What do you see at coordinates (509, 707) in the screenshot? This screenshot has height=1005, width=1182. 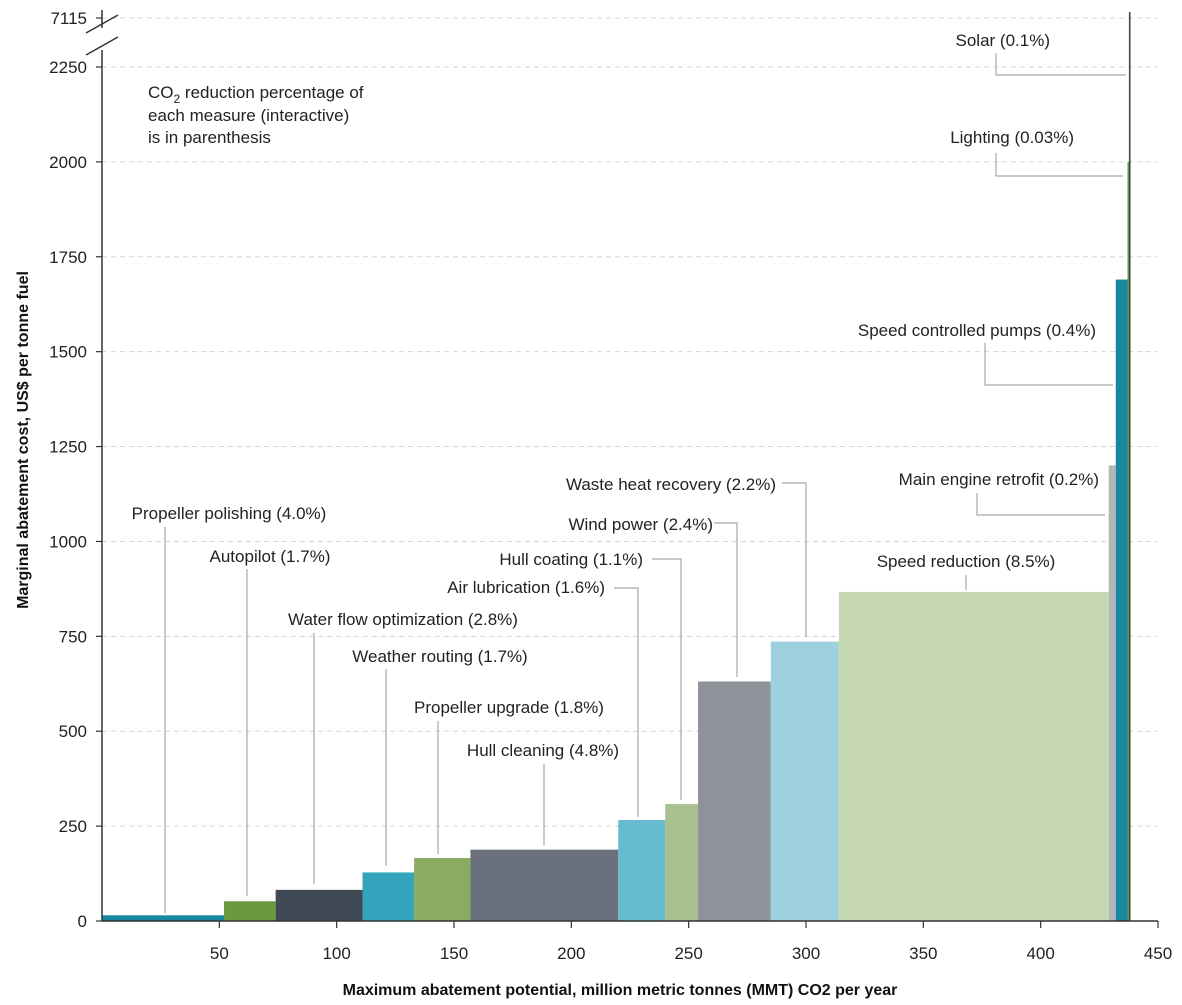 I see `bar-label-4: Propeller upgrade (1.8%)` at bounding box center [509, 707].